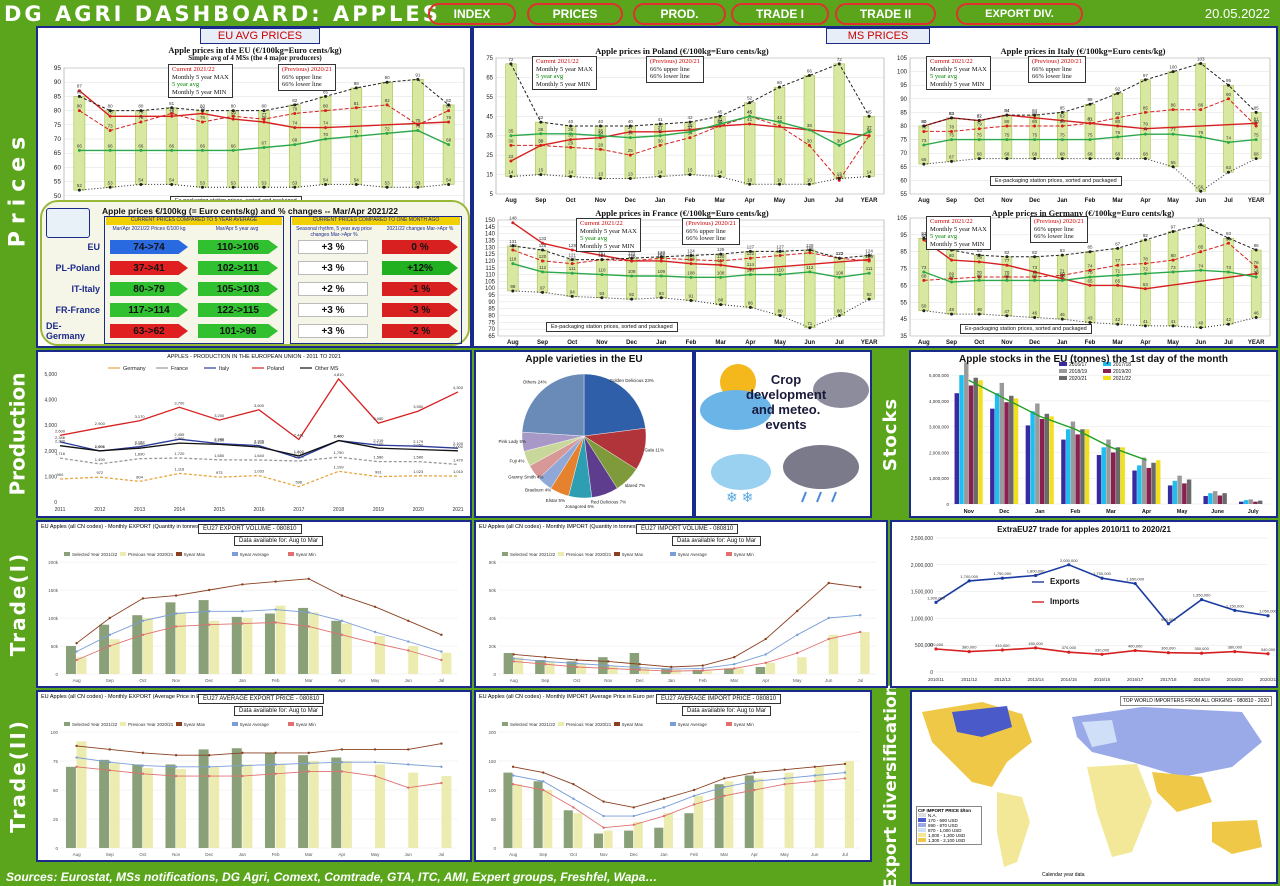  I want to click on nav-index-button: INDEX, so click(472, 14).